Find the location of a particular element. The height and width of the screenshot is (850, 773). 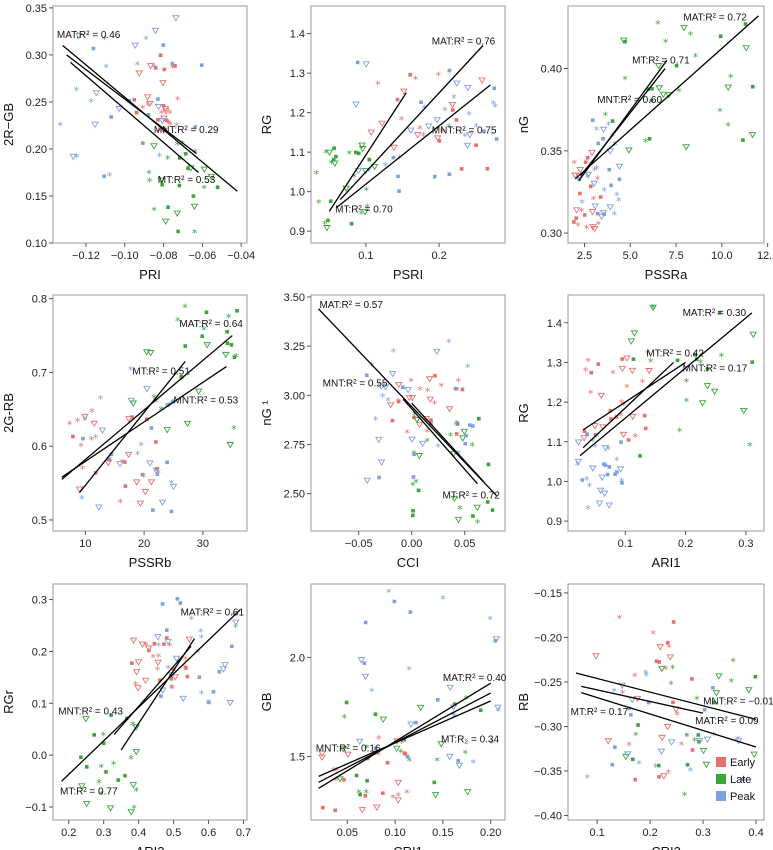

y-tick-label: 1.3 is located at coordinates (554, 363).